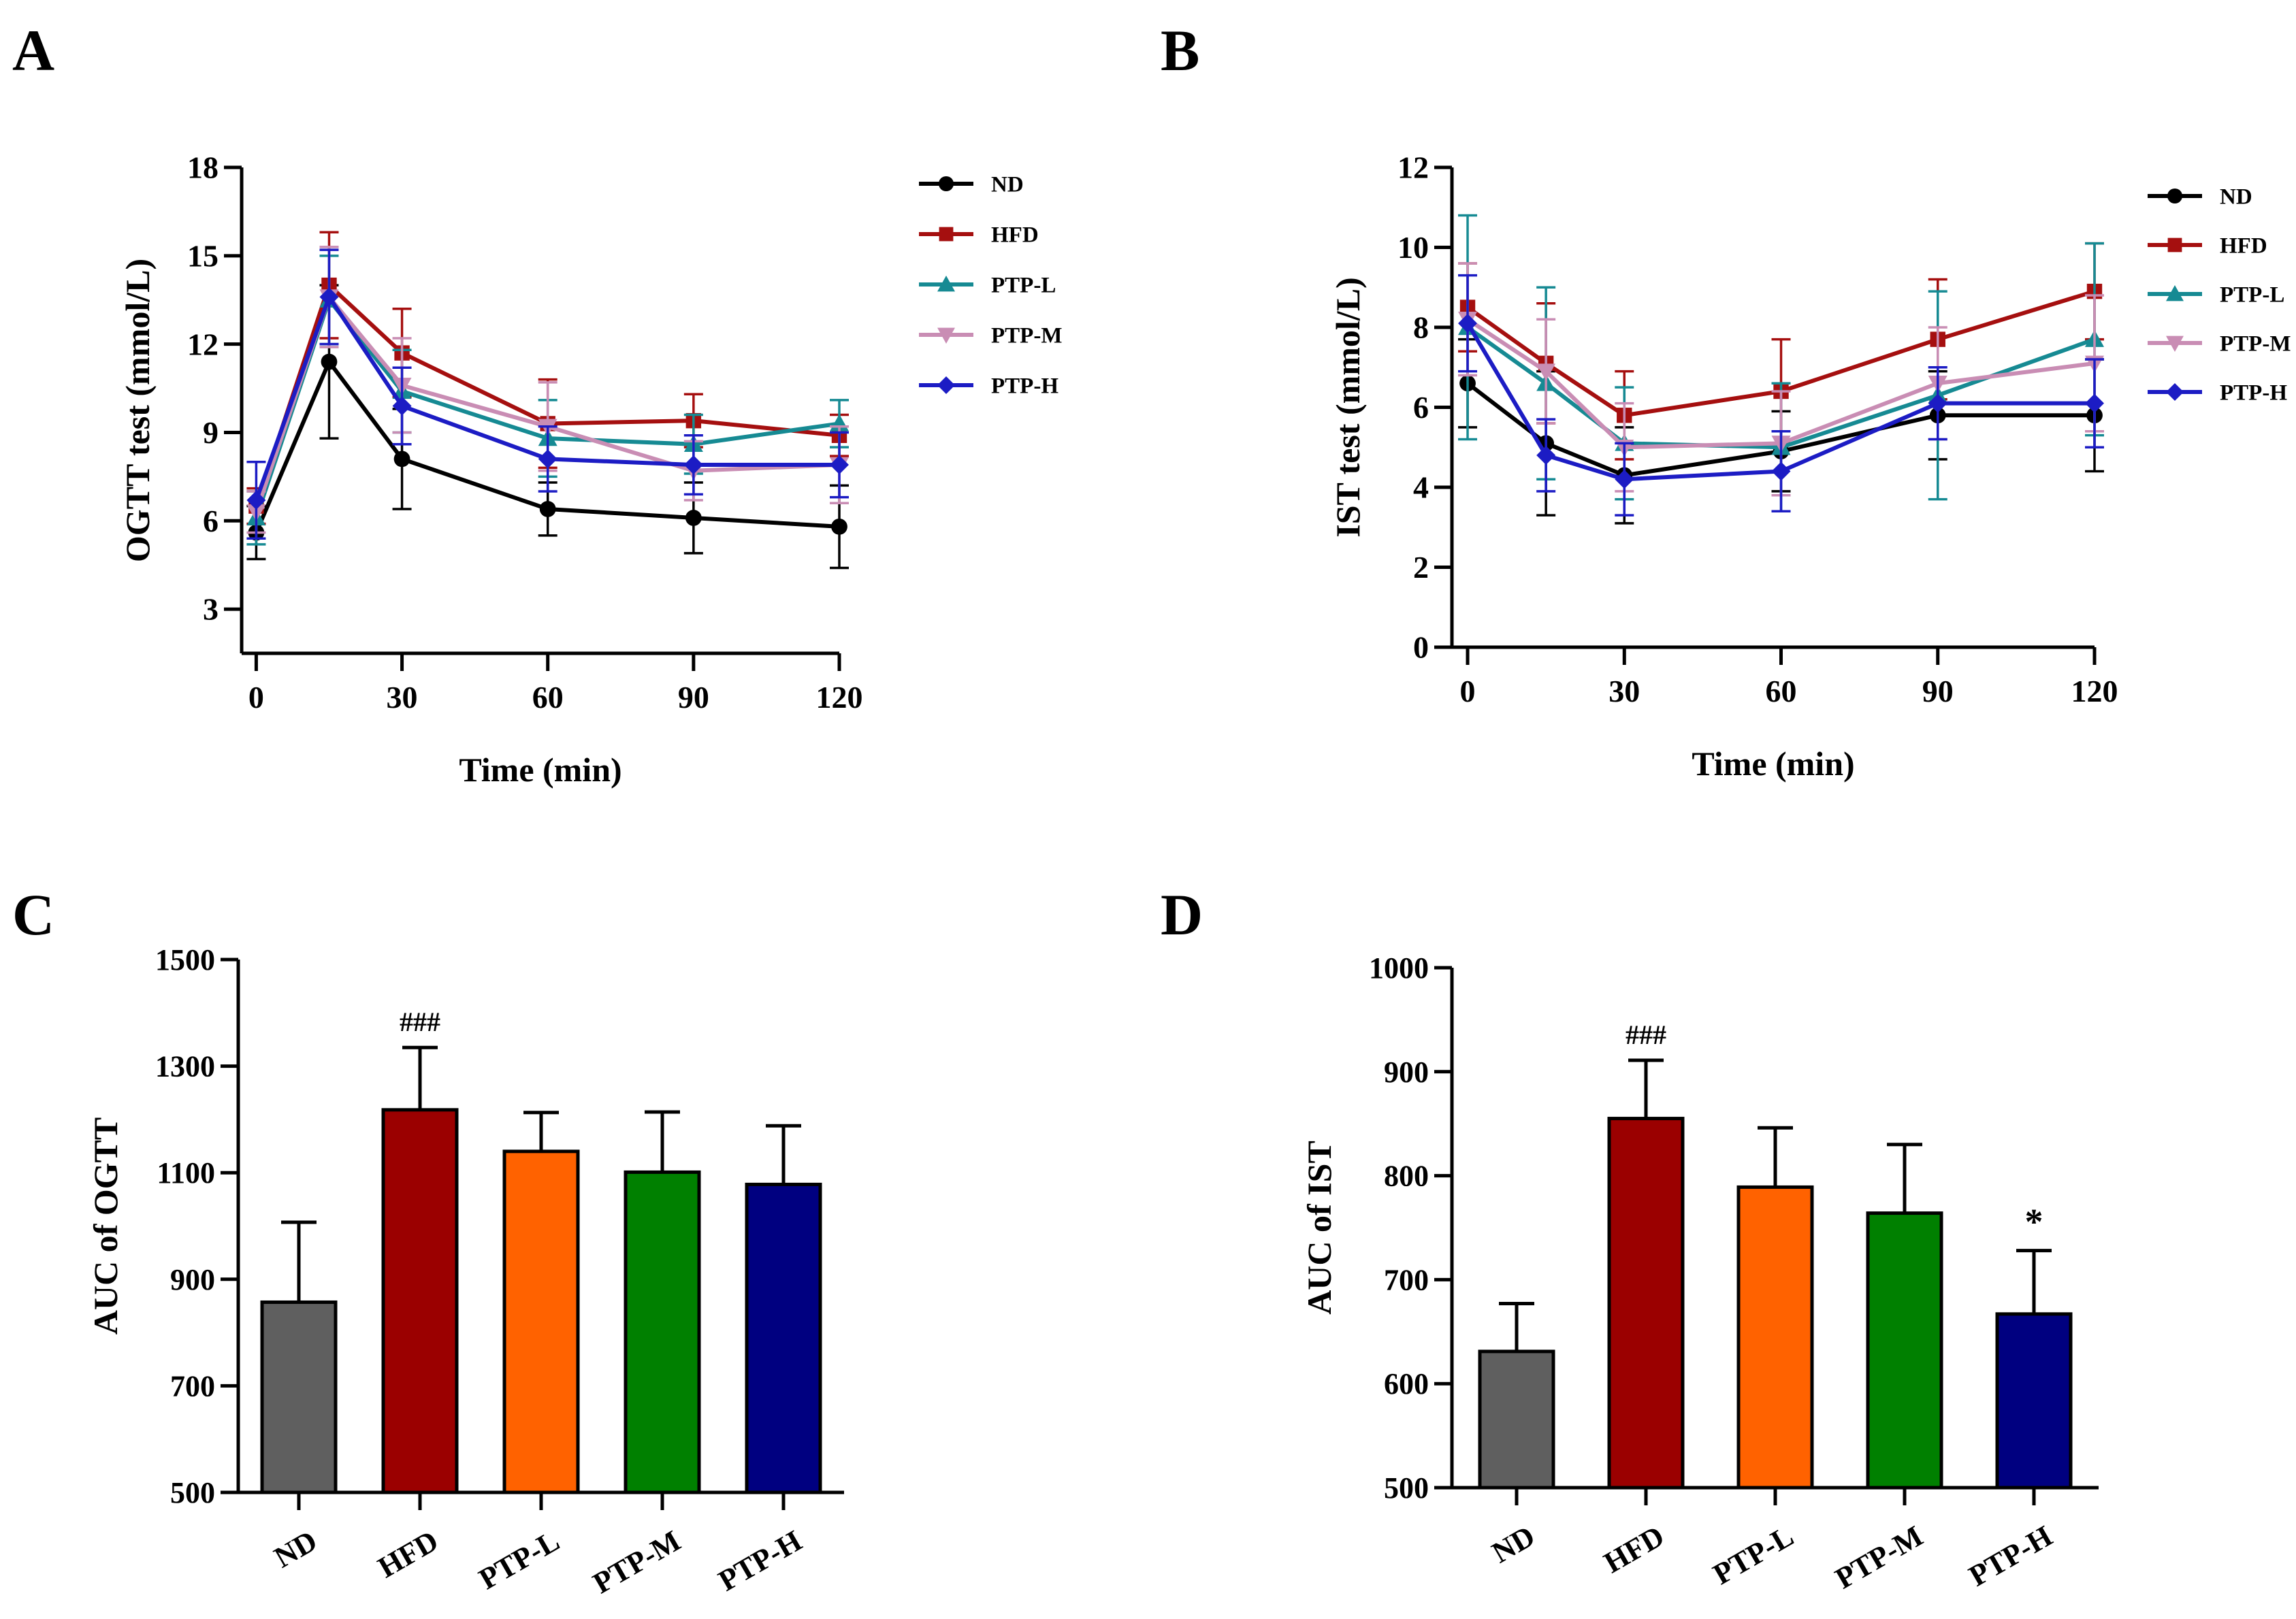  I want to click on y-tick-label: 1500, so click(185, 960).